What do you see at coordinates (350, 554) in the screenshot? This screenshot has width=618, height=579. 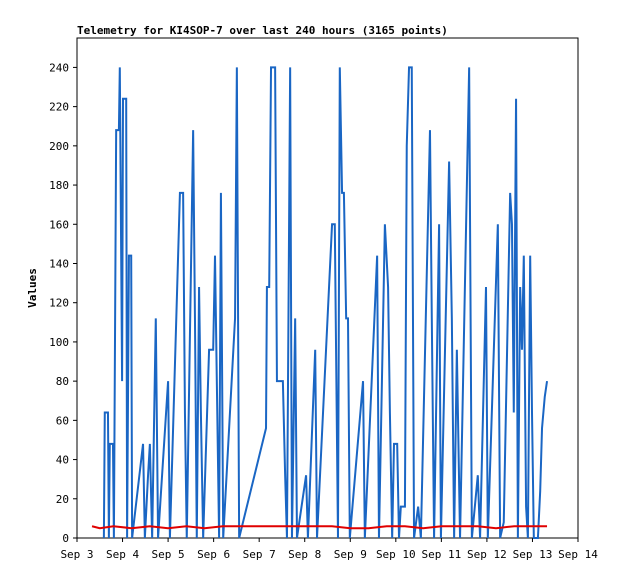 I see `x-tick-label: Sep 9` at bounding box center [350, 554].